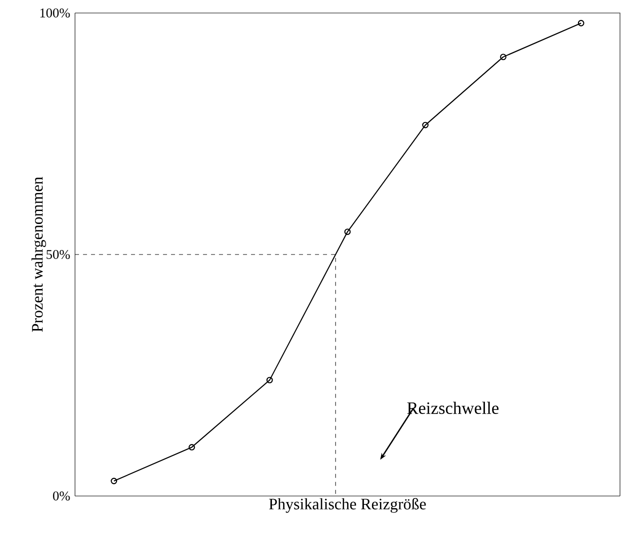 The image size is (627, 534). I want to click on y-tick-label: 0%, so click(61, 495).